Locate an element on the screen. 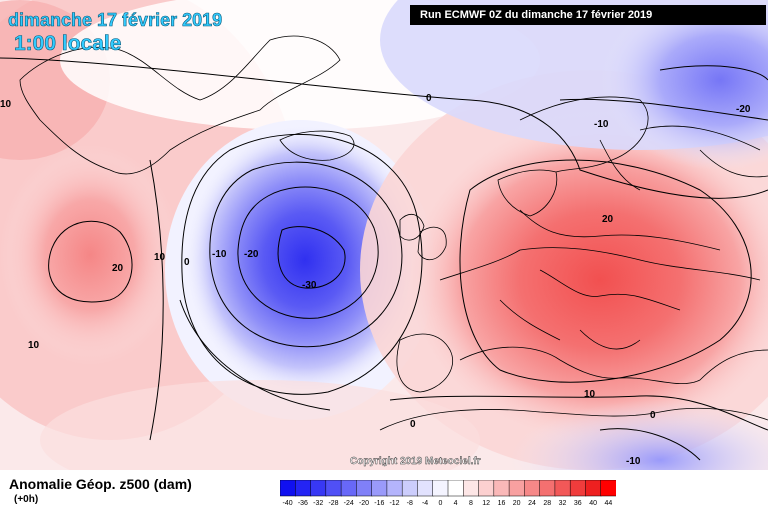 The width and height of the screenshot is (768, 512). label-ten-west-low: 10 is located at coordinates (34, 345).